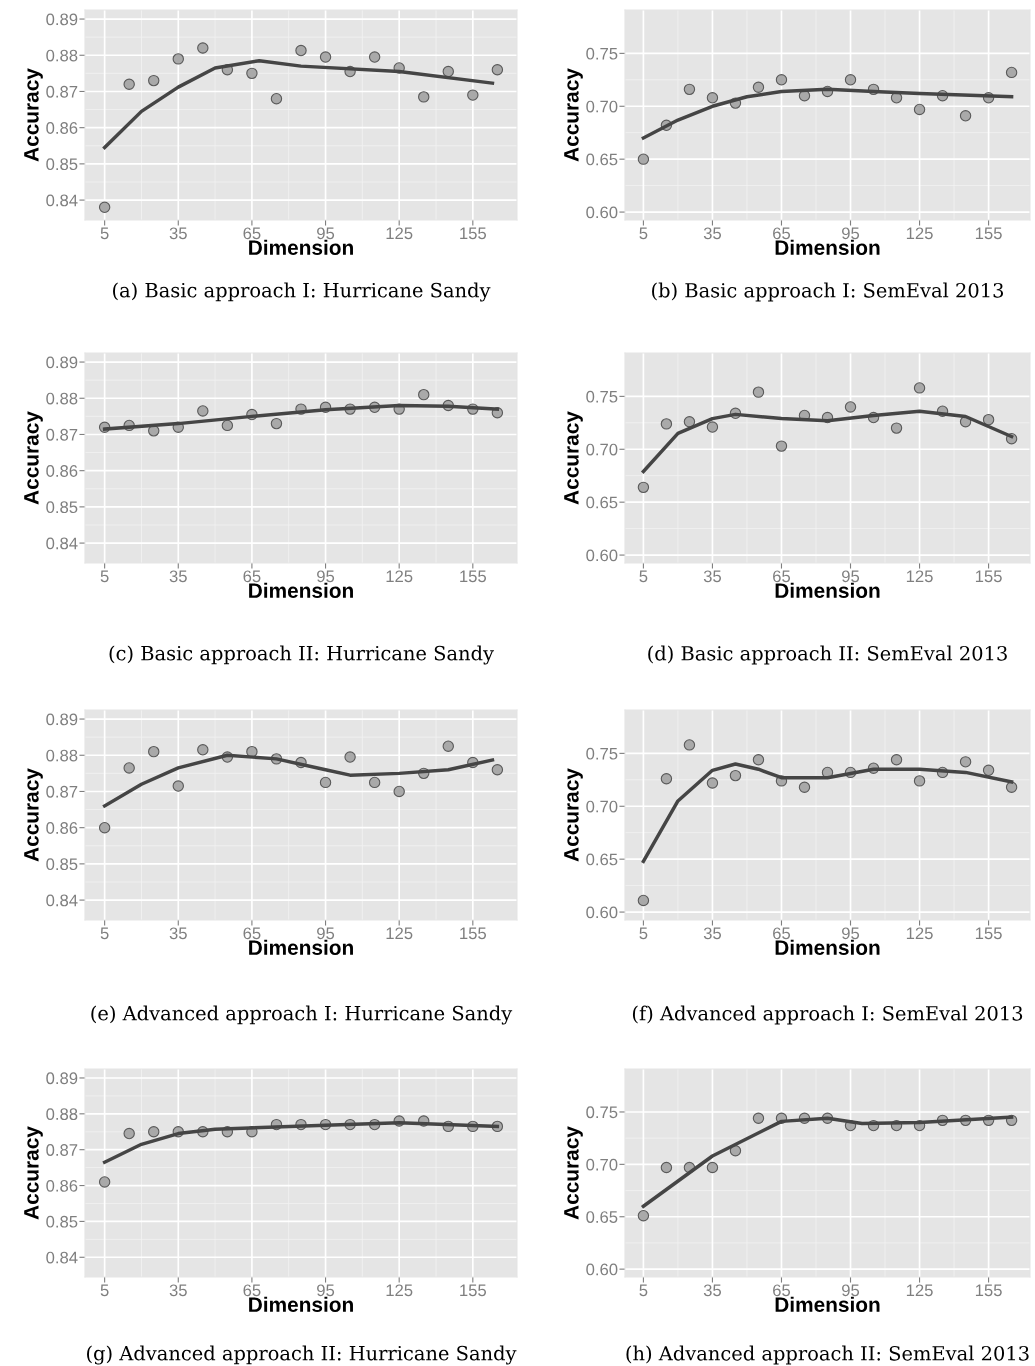 Image resolution: width=1035 pixels, height=1366 pixels. Describe the element at coordinates (301, 655) in the screenshot. I see `text: (c) Basic approach II: Hurricane Sandy` at that location.